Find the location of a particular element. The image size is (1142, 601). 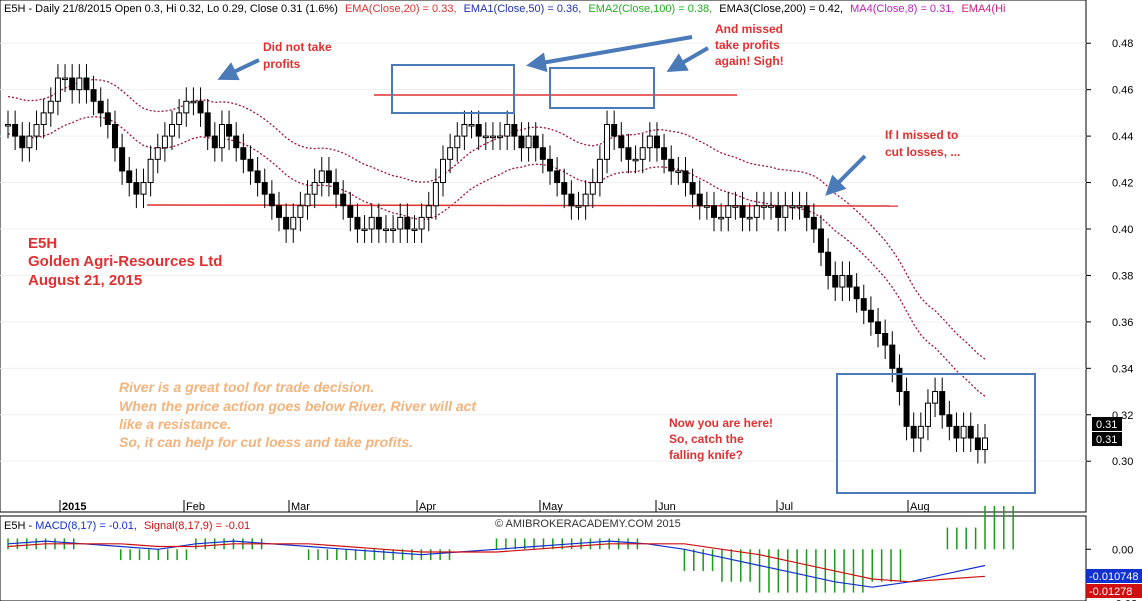

ann-did-not-take-2: profits is located at coordinates (282, 64).